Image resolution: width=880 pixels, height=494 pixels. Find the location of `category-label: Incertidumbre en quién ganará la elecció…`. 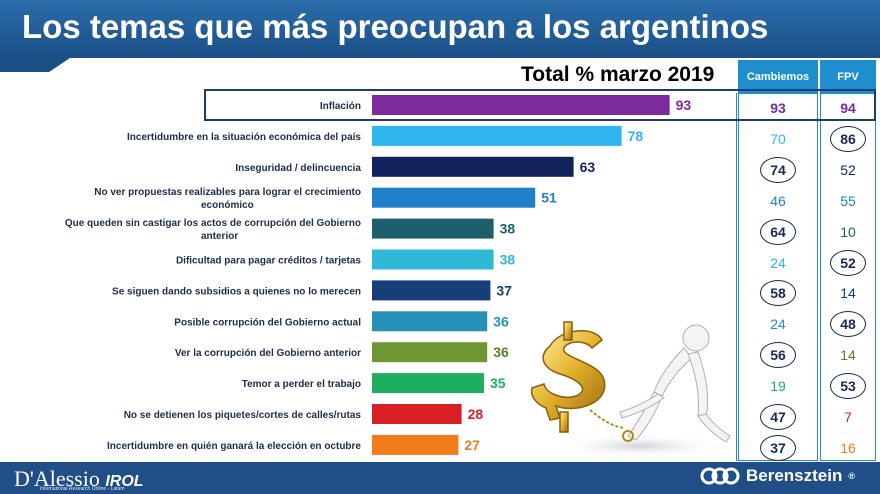

category-label: Incertidumbre en quién ganará la elecció… is located at coordinates (234, 446).